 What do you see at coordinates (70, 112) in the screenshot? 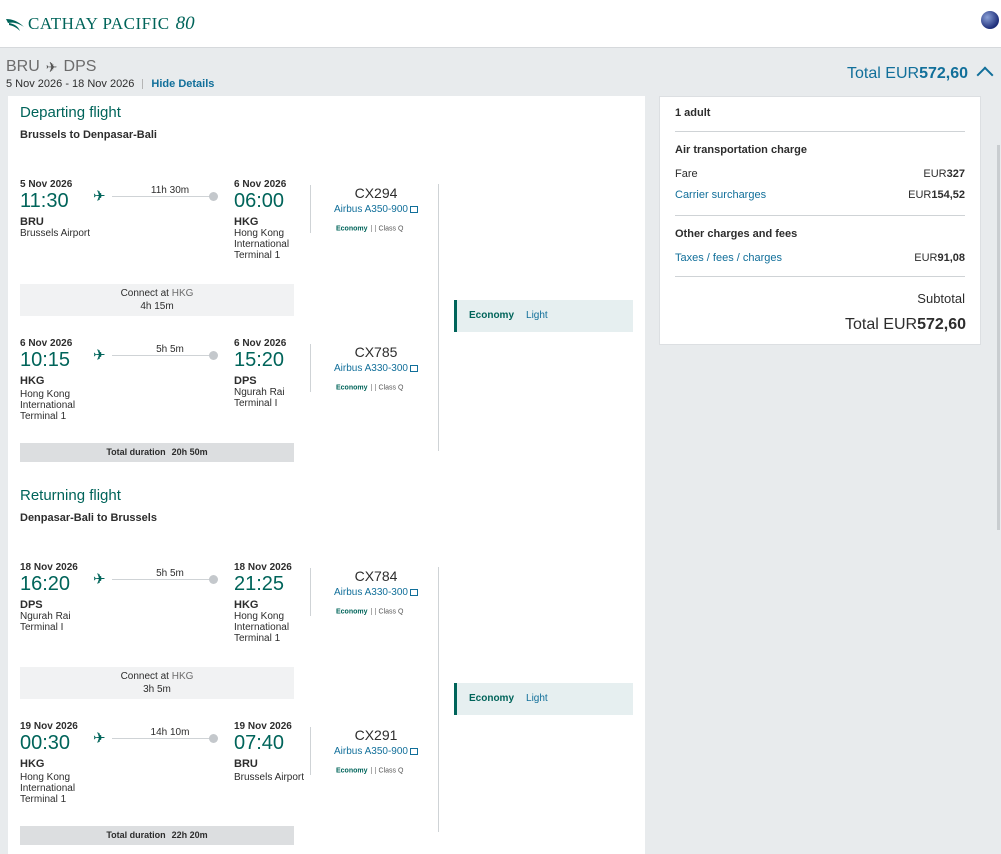
I see `departing-title: Departing flight` at bounding box center [70, 112].